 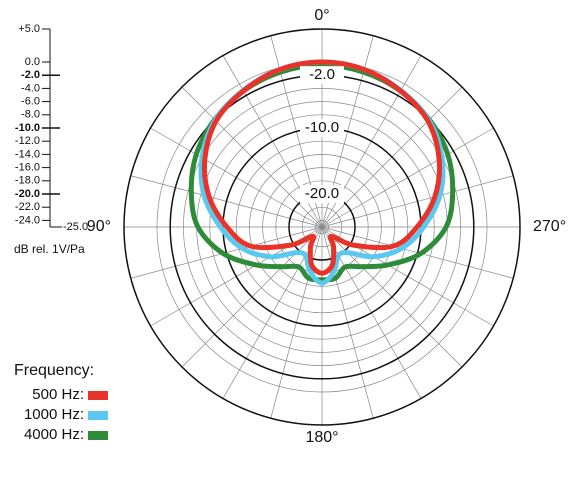 I want to click on r-tick-label: -20.0, so click(x=27, y=194).